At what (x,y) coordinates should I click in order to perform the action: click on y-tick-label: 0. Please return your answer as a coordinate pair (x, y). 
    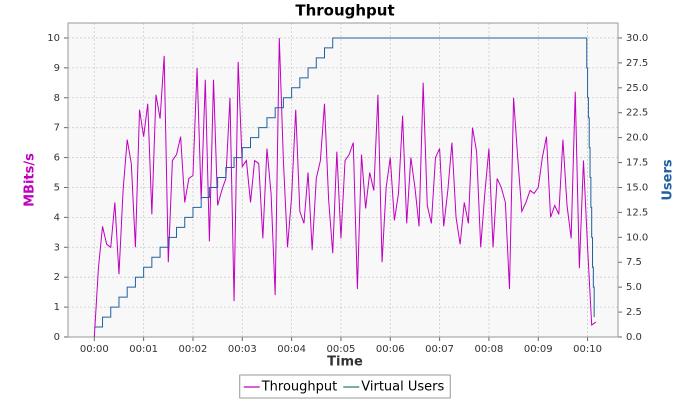
    Looking at the image, I should click on (57, 337).